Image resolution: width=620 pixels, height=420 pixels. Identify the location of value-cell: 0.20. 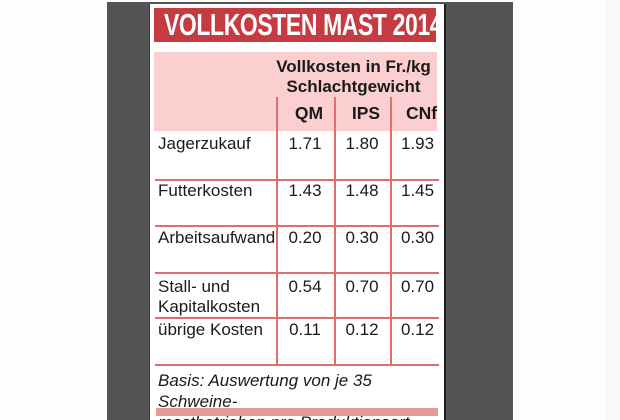
(305, 237).